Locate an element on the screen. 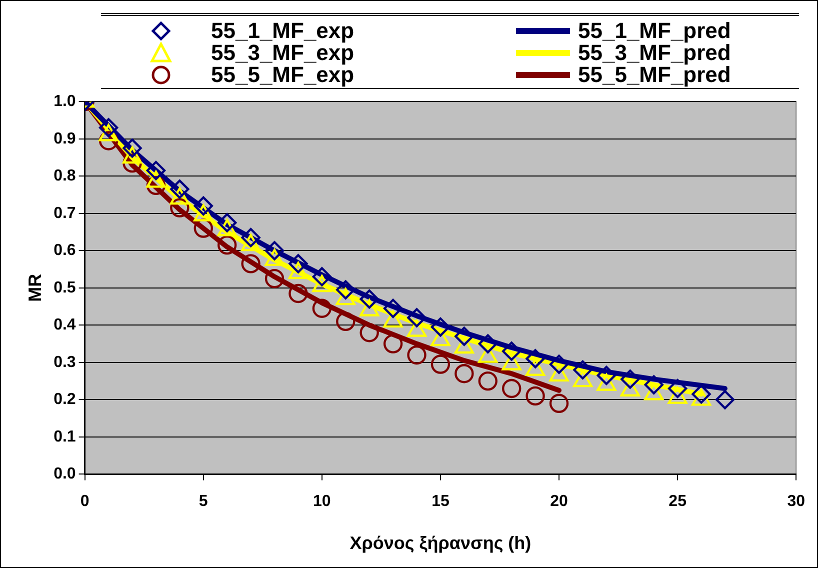 The height and width of the screenshot is (568, 818). y-tick-label: 0.3 is located at coordinates (65, 362).